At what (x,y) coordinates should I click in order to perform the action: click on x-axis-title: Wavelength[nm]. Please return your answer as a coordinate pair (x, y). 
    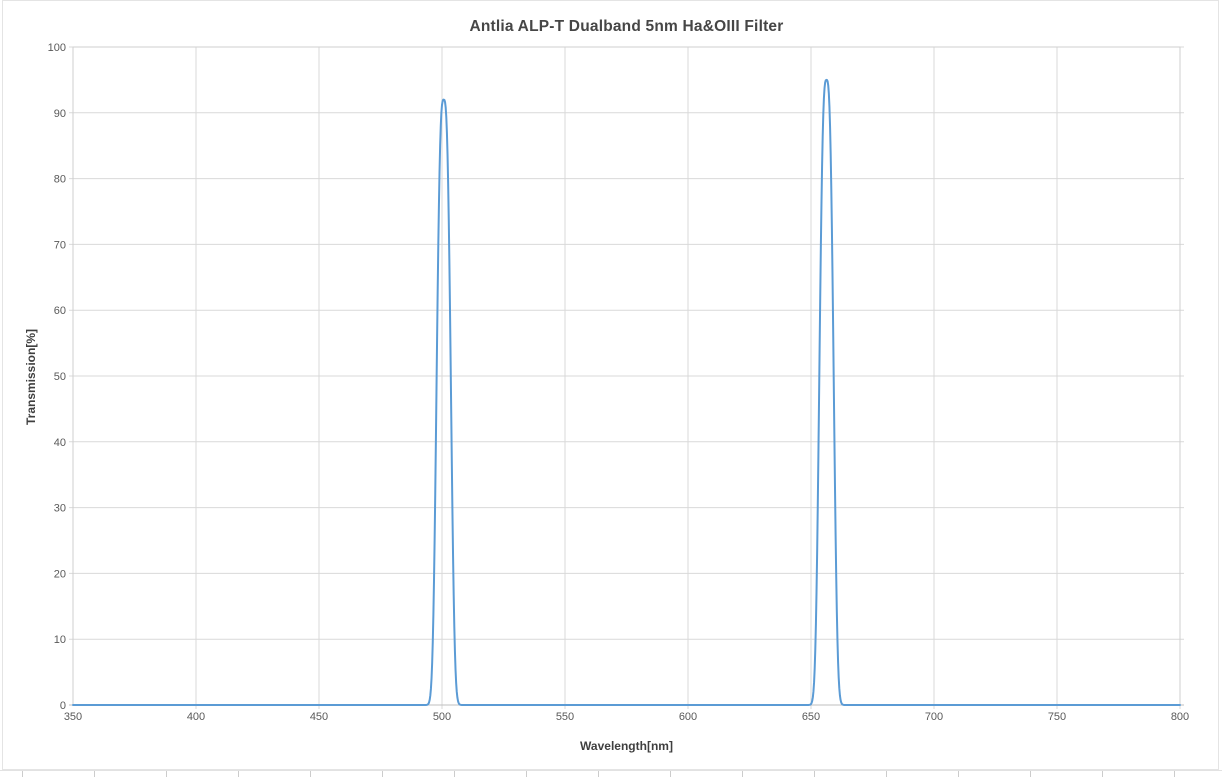
    Looking at the image, I should click on (626, 746).